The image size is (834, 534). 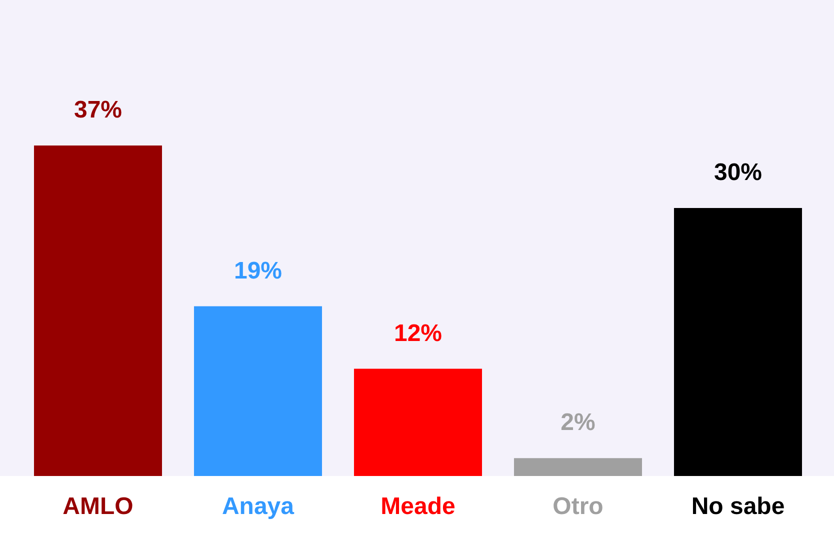 What do you see at coordinates (258, 506) in the screenshot?
I see `x-tick-label: Anaya` at bounding box center [258, 506].